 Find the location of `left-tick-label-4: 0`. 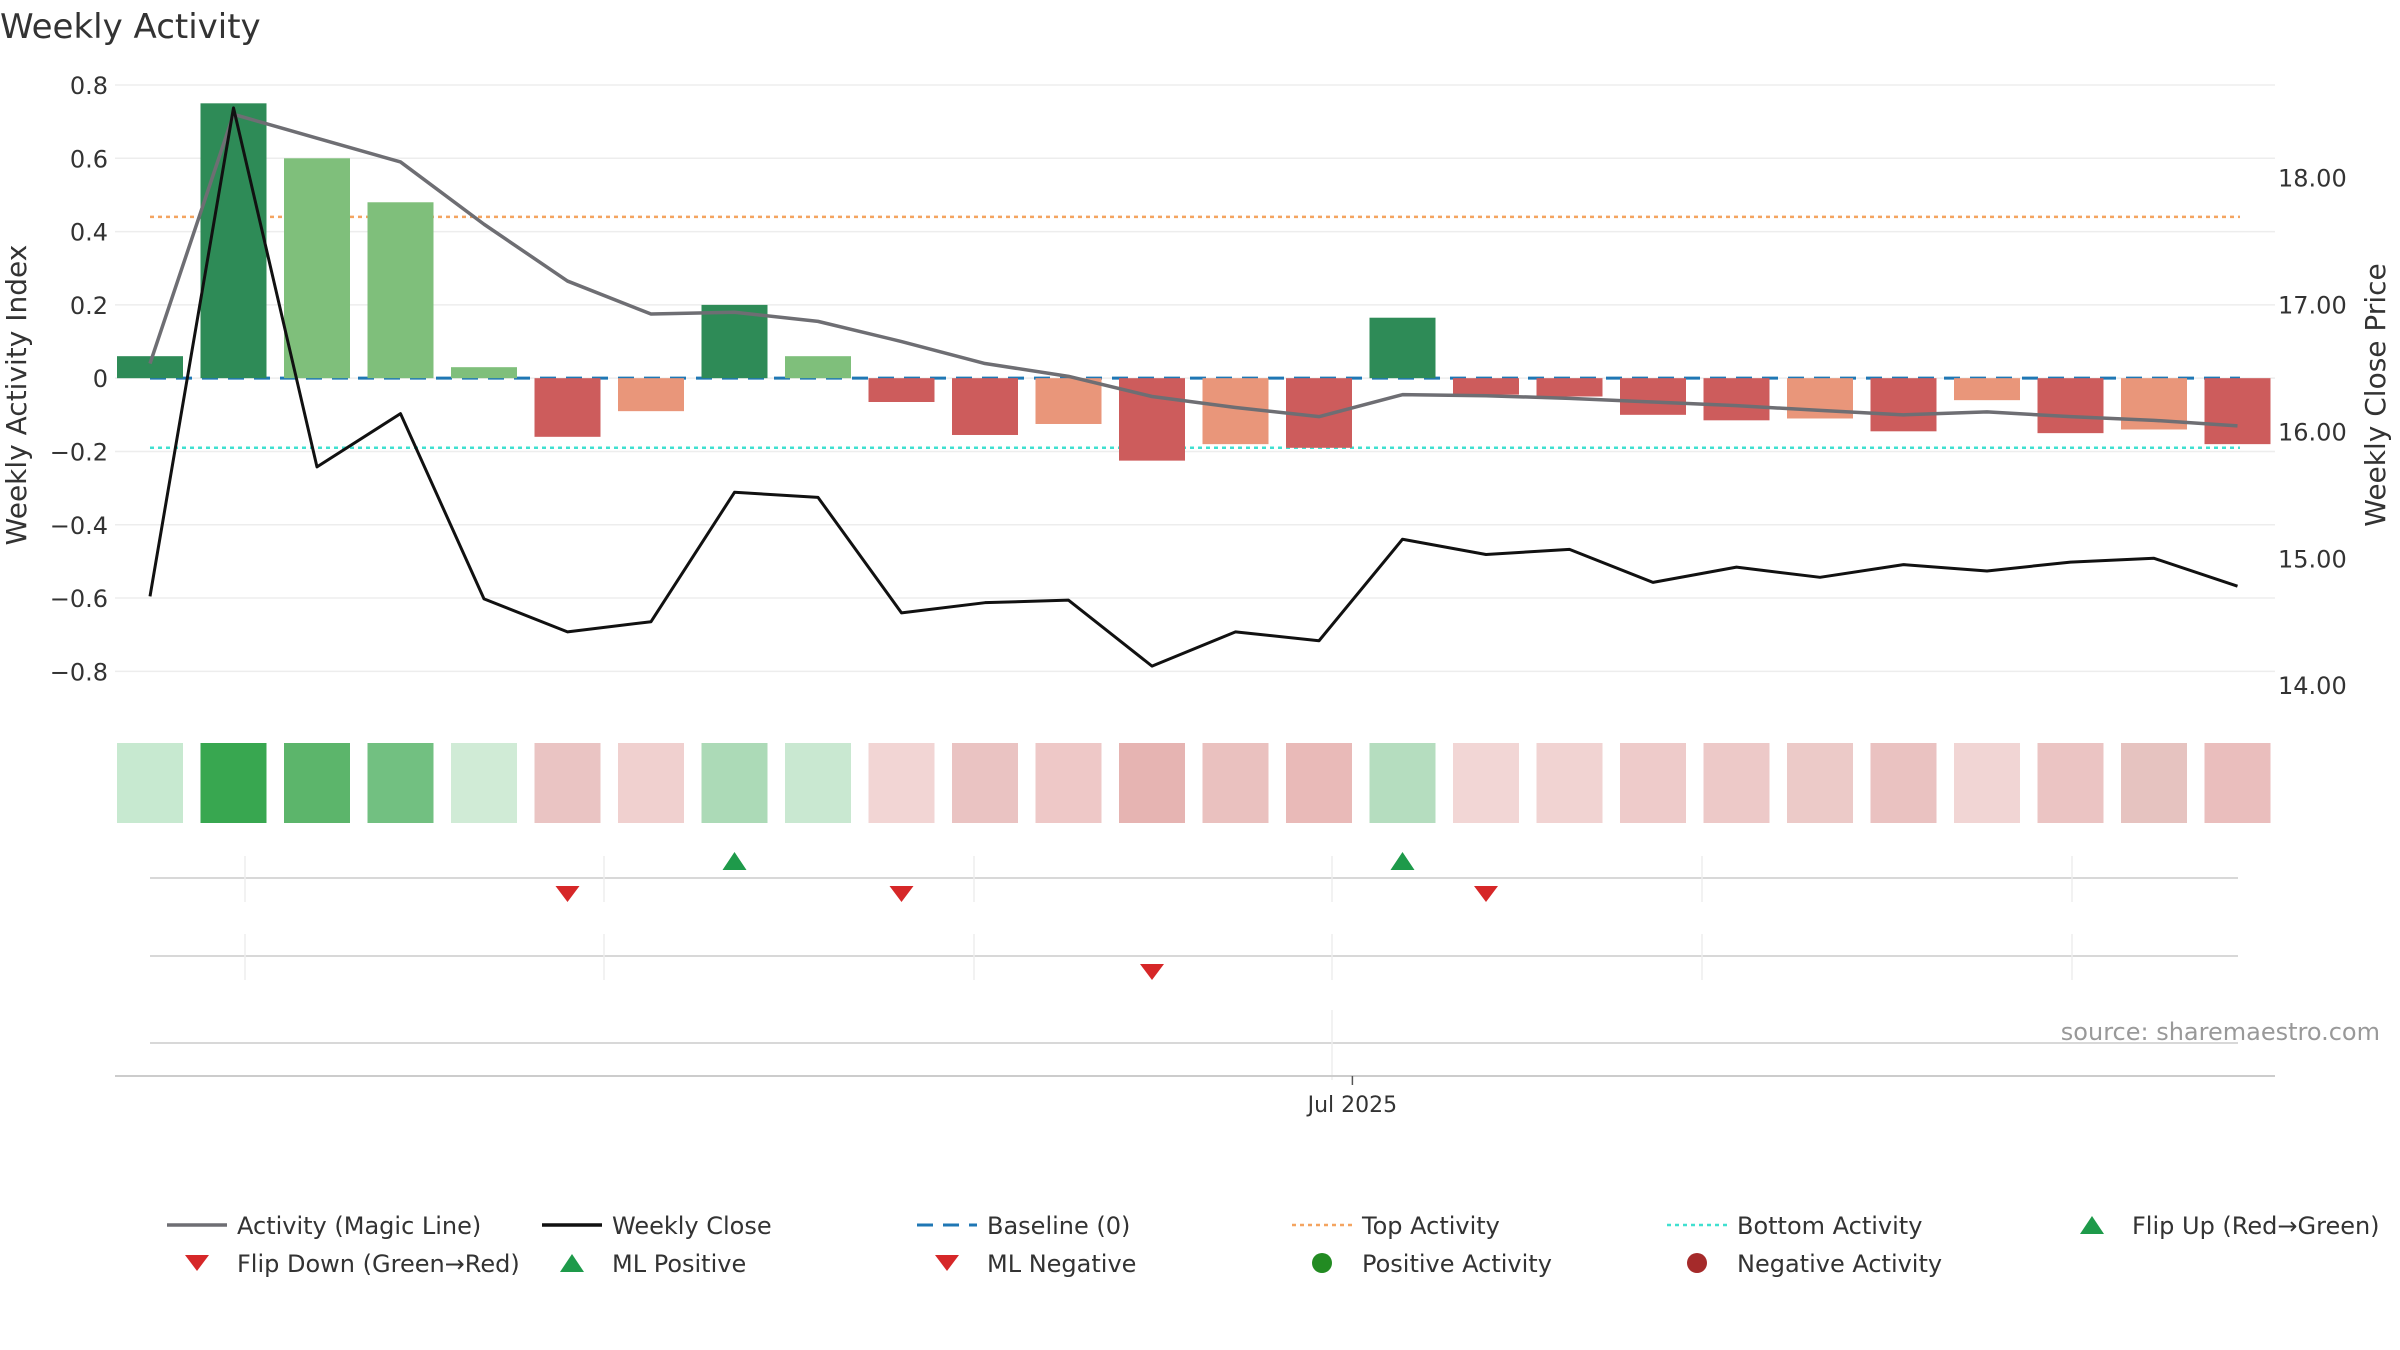

left-tick-label-4: 0 is located at coordinates (100, 379).